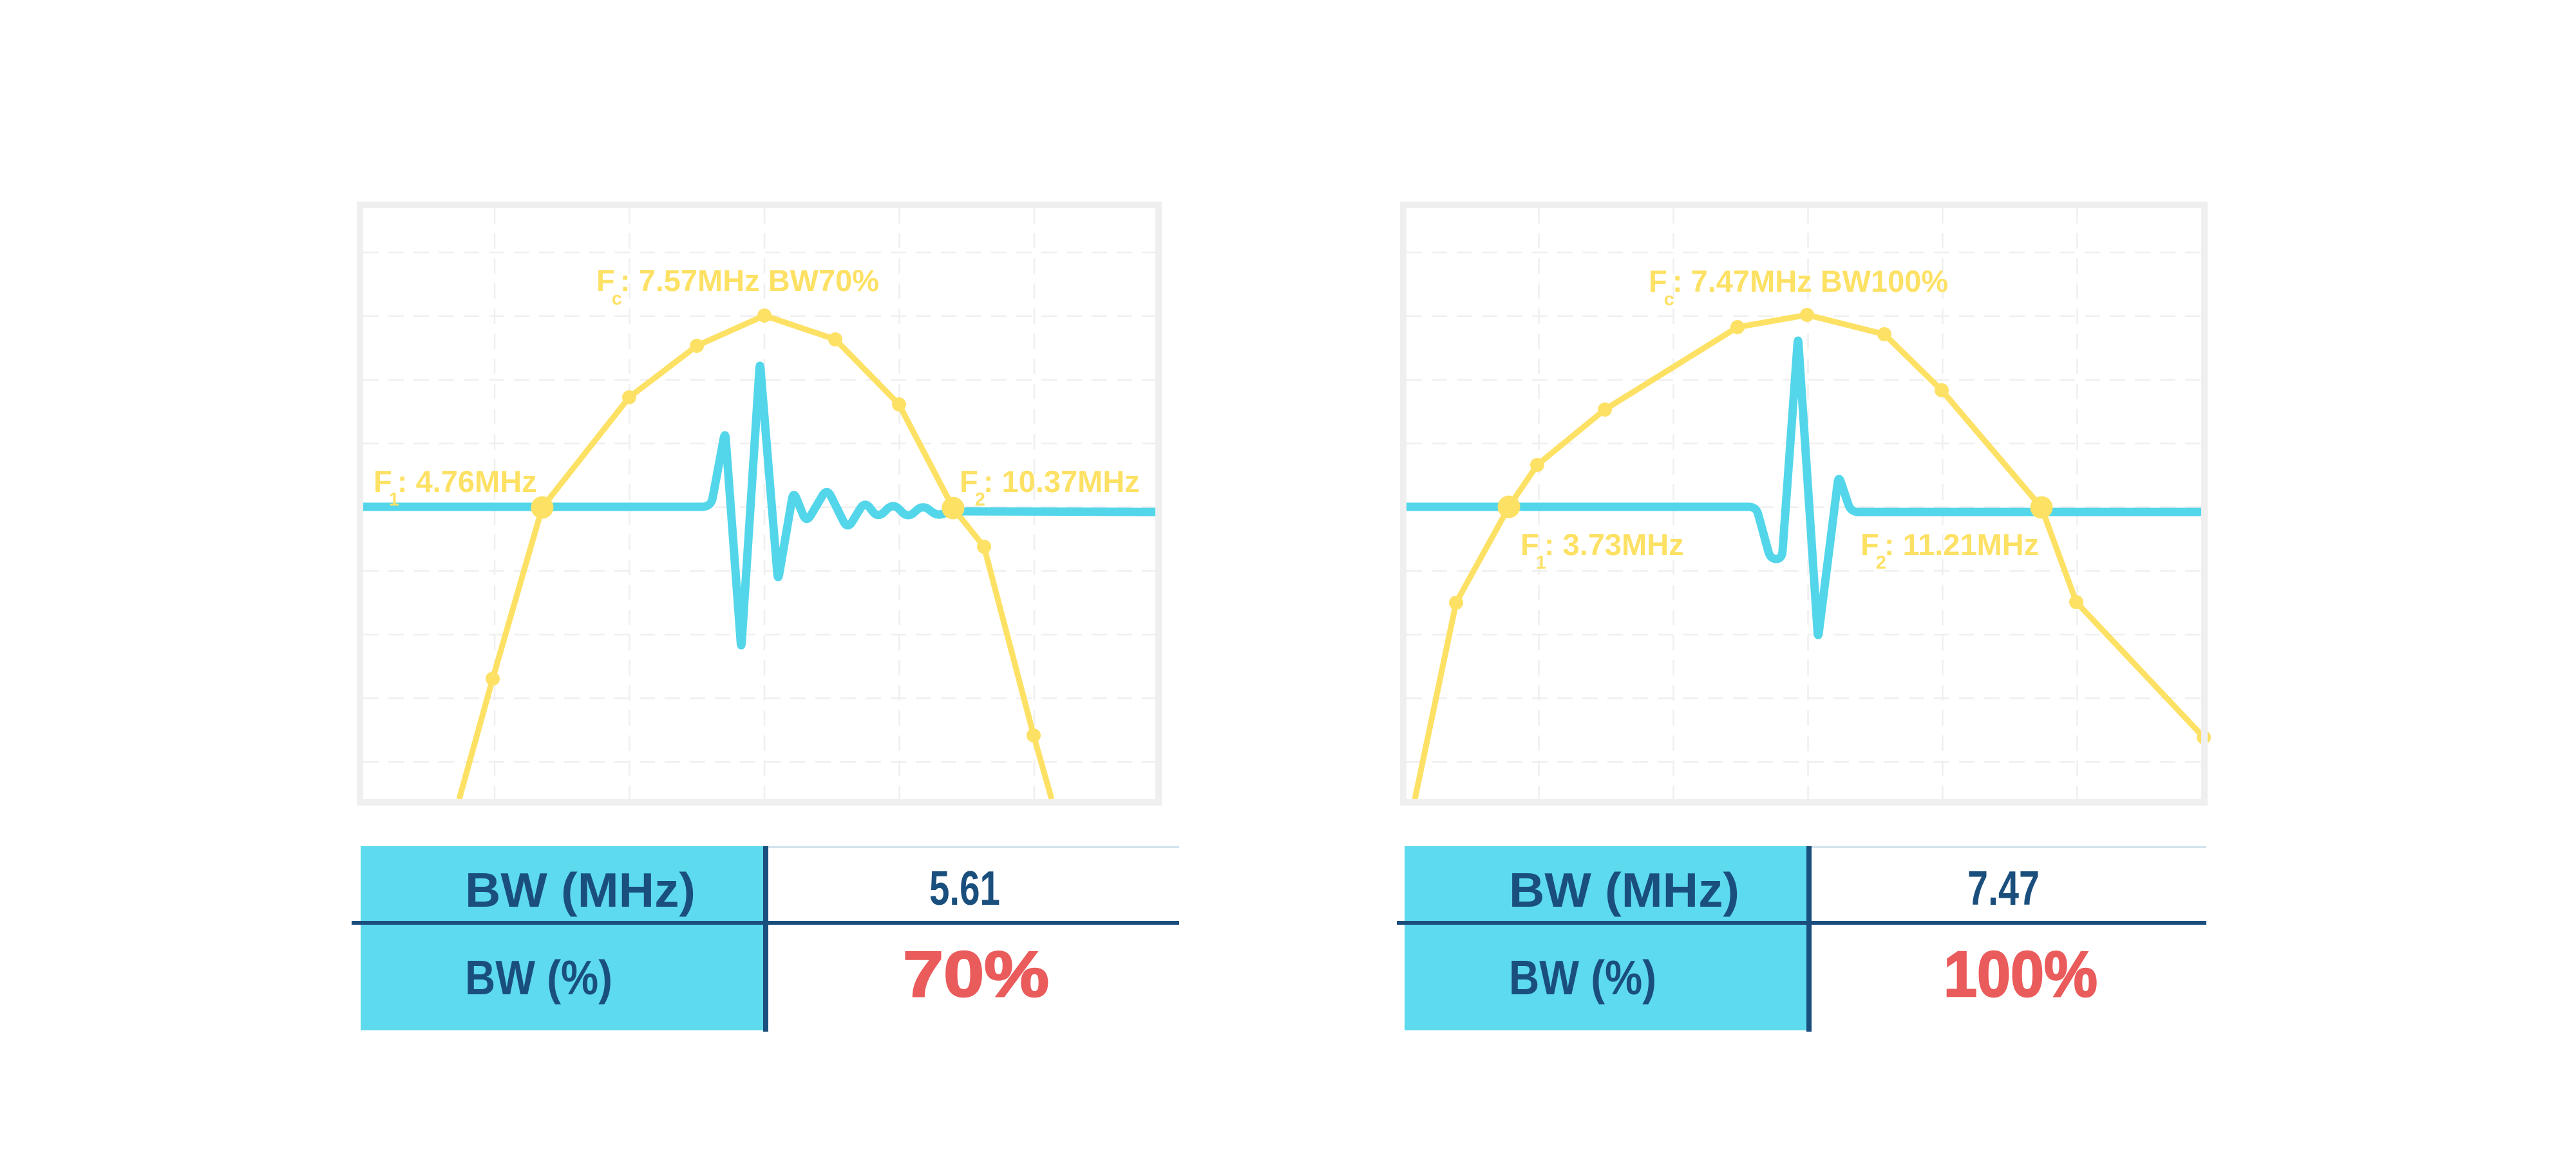 The image size is (2576, 1154). I want to click on svg-text: 100%, so click(2021, 974).